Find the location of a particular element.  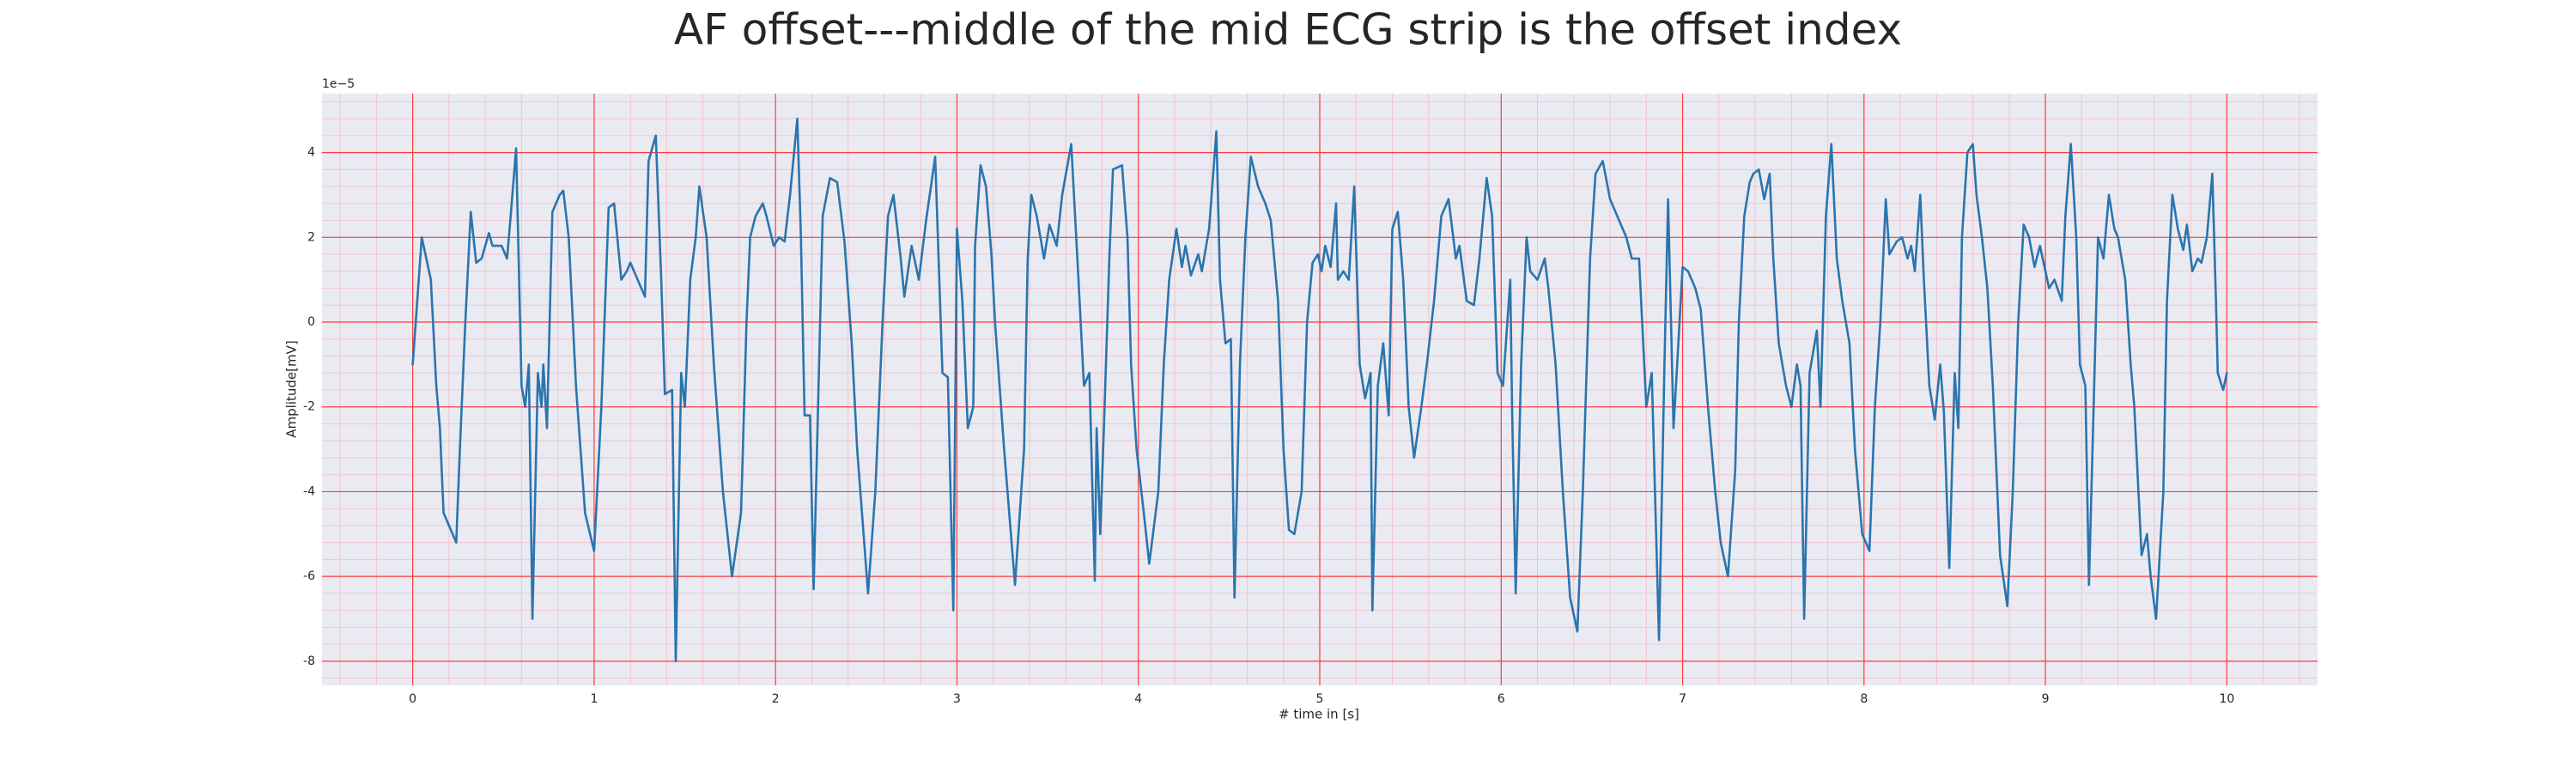

x-tick-label: 8 is located at coordinates (1864, 699).